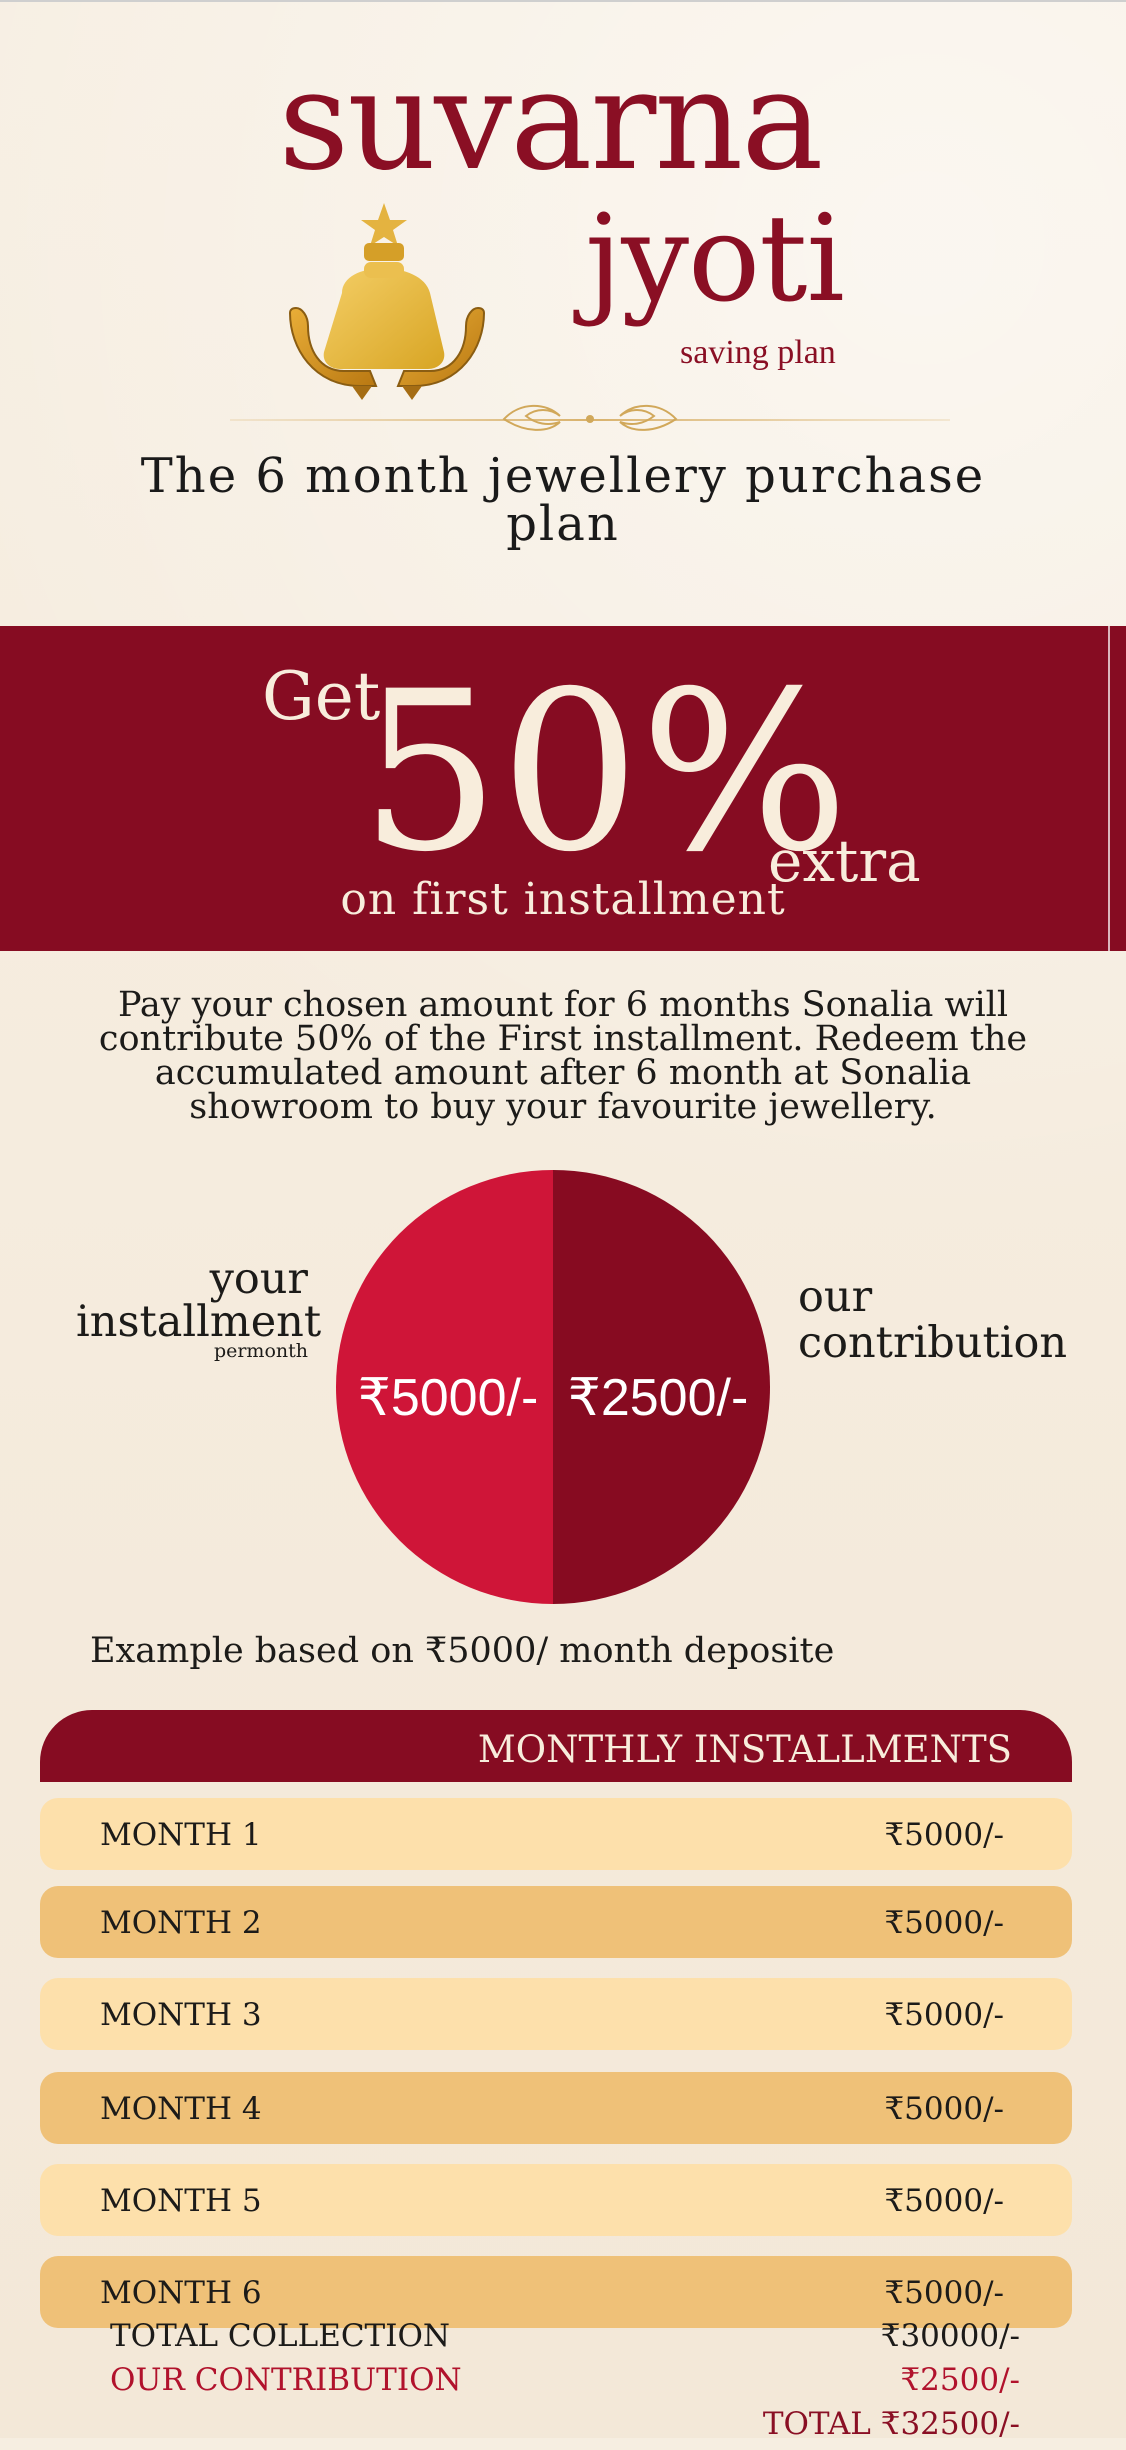 This screenshot has width=1126, height=2450. What do you see at coordinates (604, 772) in the screenshot?
I see `offer-percent-value: 50%` at bounding box center [604, 772].